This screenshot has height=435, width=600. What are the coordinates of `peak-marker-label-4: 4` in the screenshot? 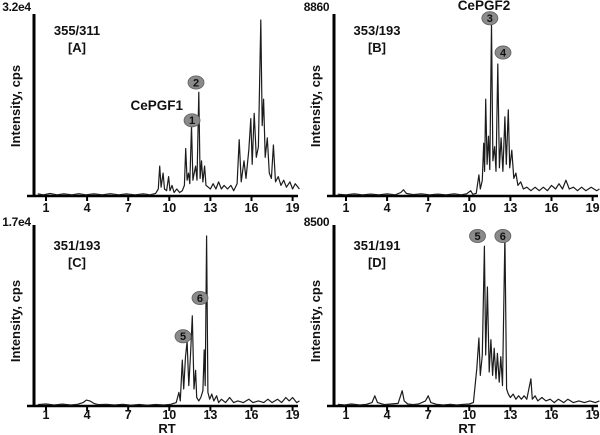 It's located at (503, 53).